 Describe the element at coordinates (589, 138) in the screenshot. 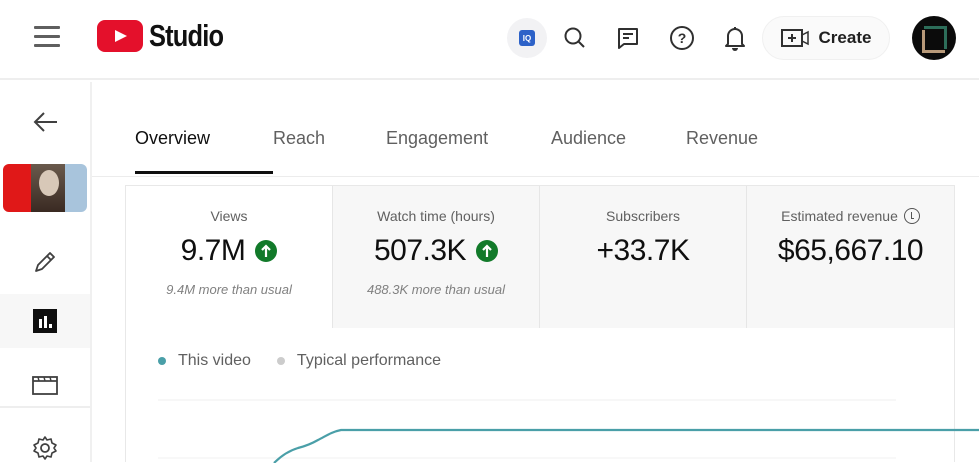

I see `tab-label: Audience` at that location.